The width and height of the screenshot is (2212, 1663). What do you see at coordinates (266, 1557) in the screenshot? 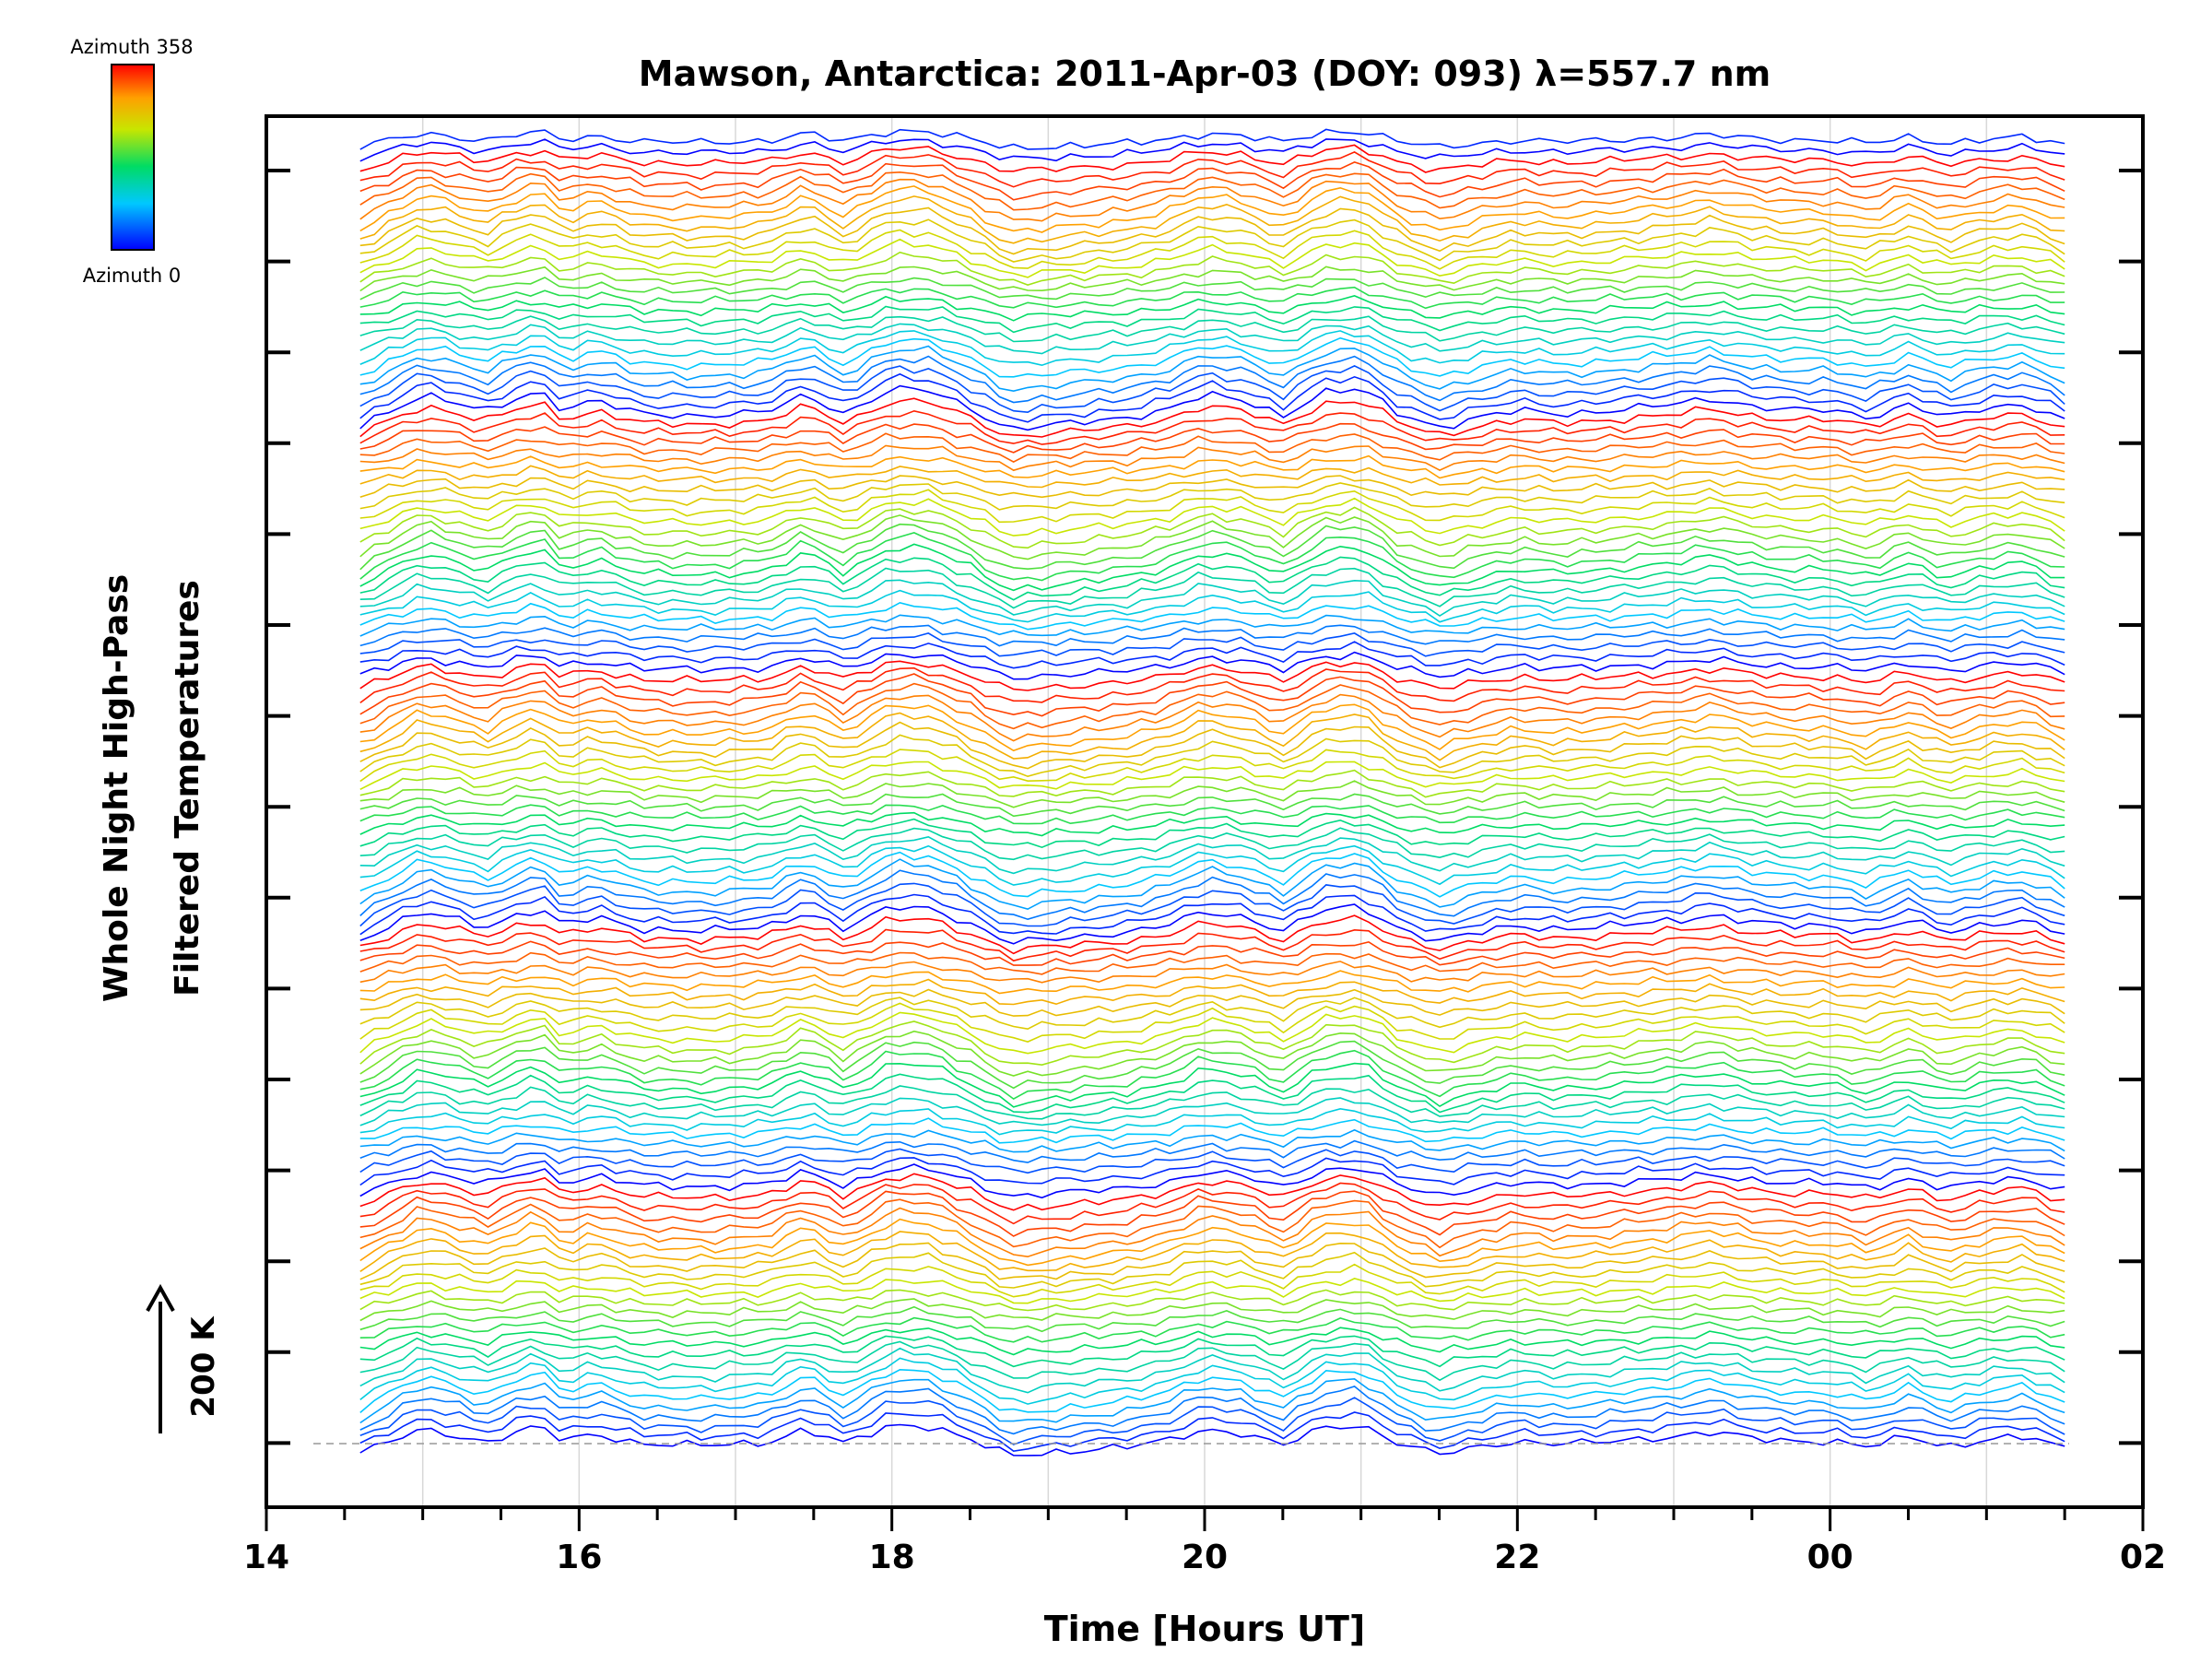
I see `x-tick-label: 14` at bounding box center [266, 1557].